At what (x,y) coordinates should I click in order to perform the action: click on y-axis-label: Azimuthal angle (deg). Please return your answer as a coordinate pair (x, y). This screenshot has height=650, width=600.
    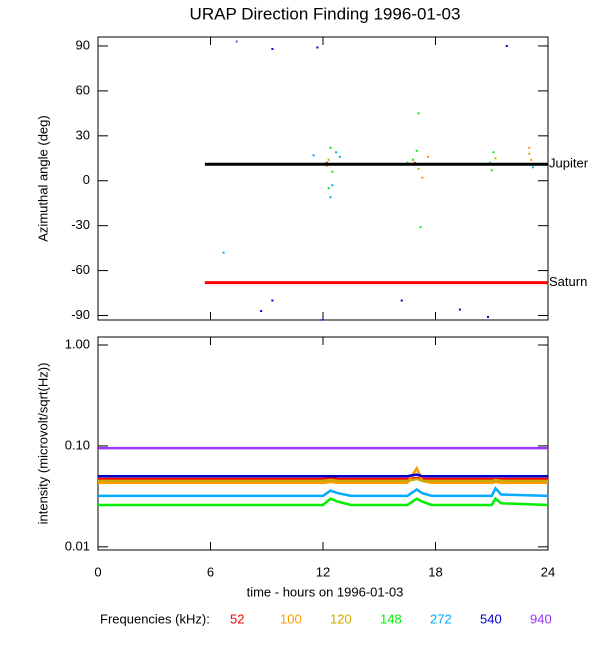
    Looking at the image, I should click on (42, 178).